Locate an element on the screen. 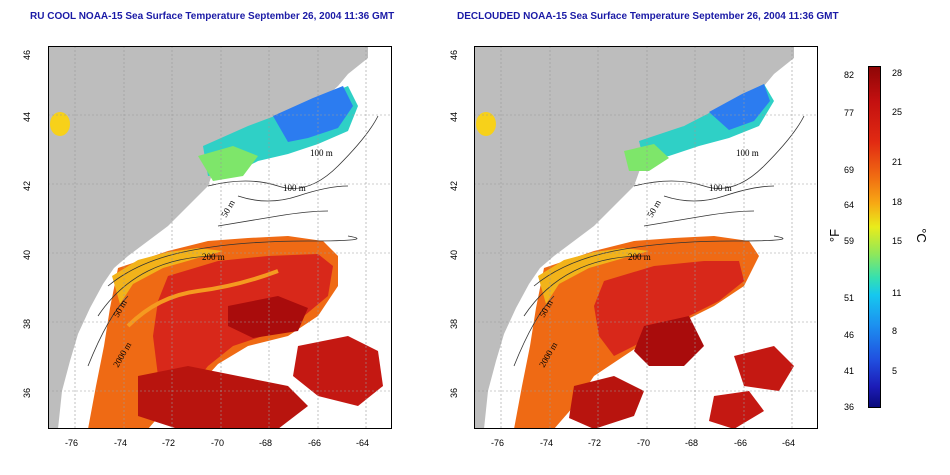 This screenshot has height=475, width=950. celsius-tick: 28 is located at coordinates (897, 73).